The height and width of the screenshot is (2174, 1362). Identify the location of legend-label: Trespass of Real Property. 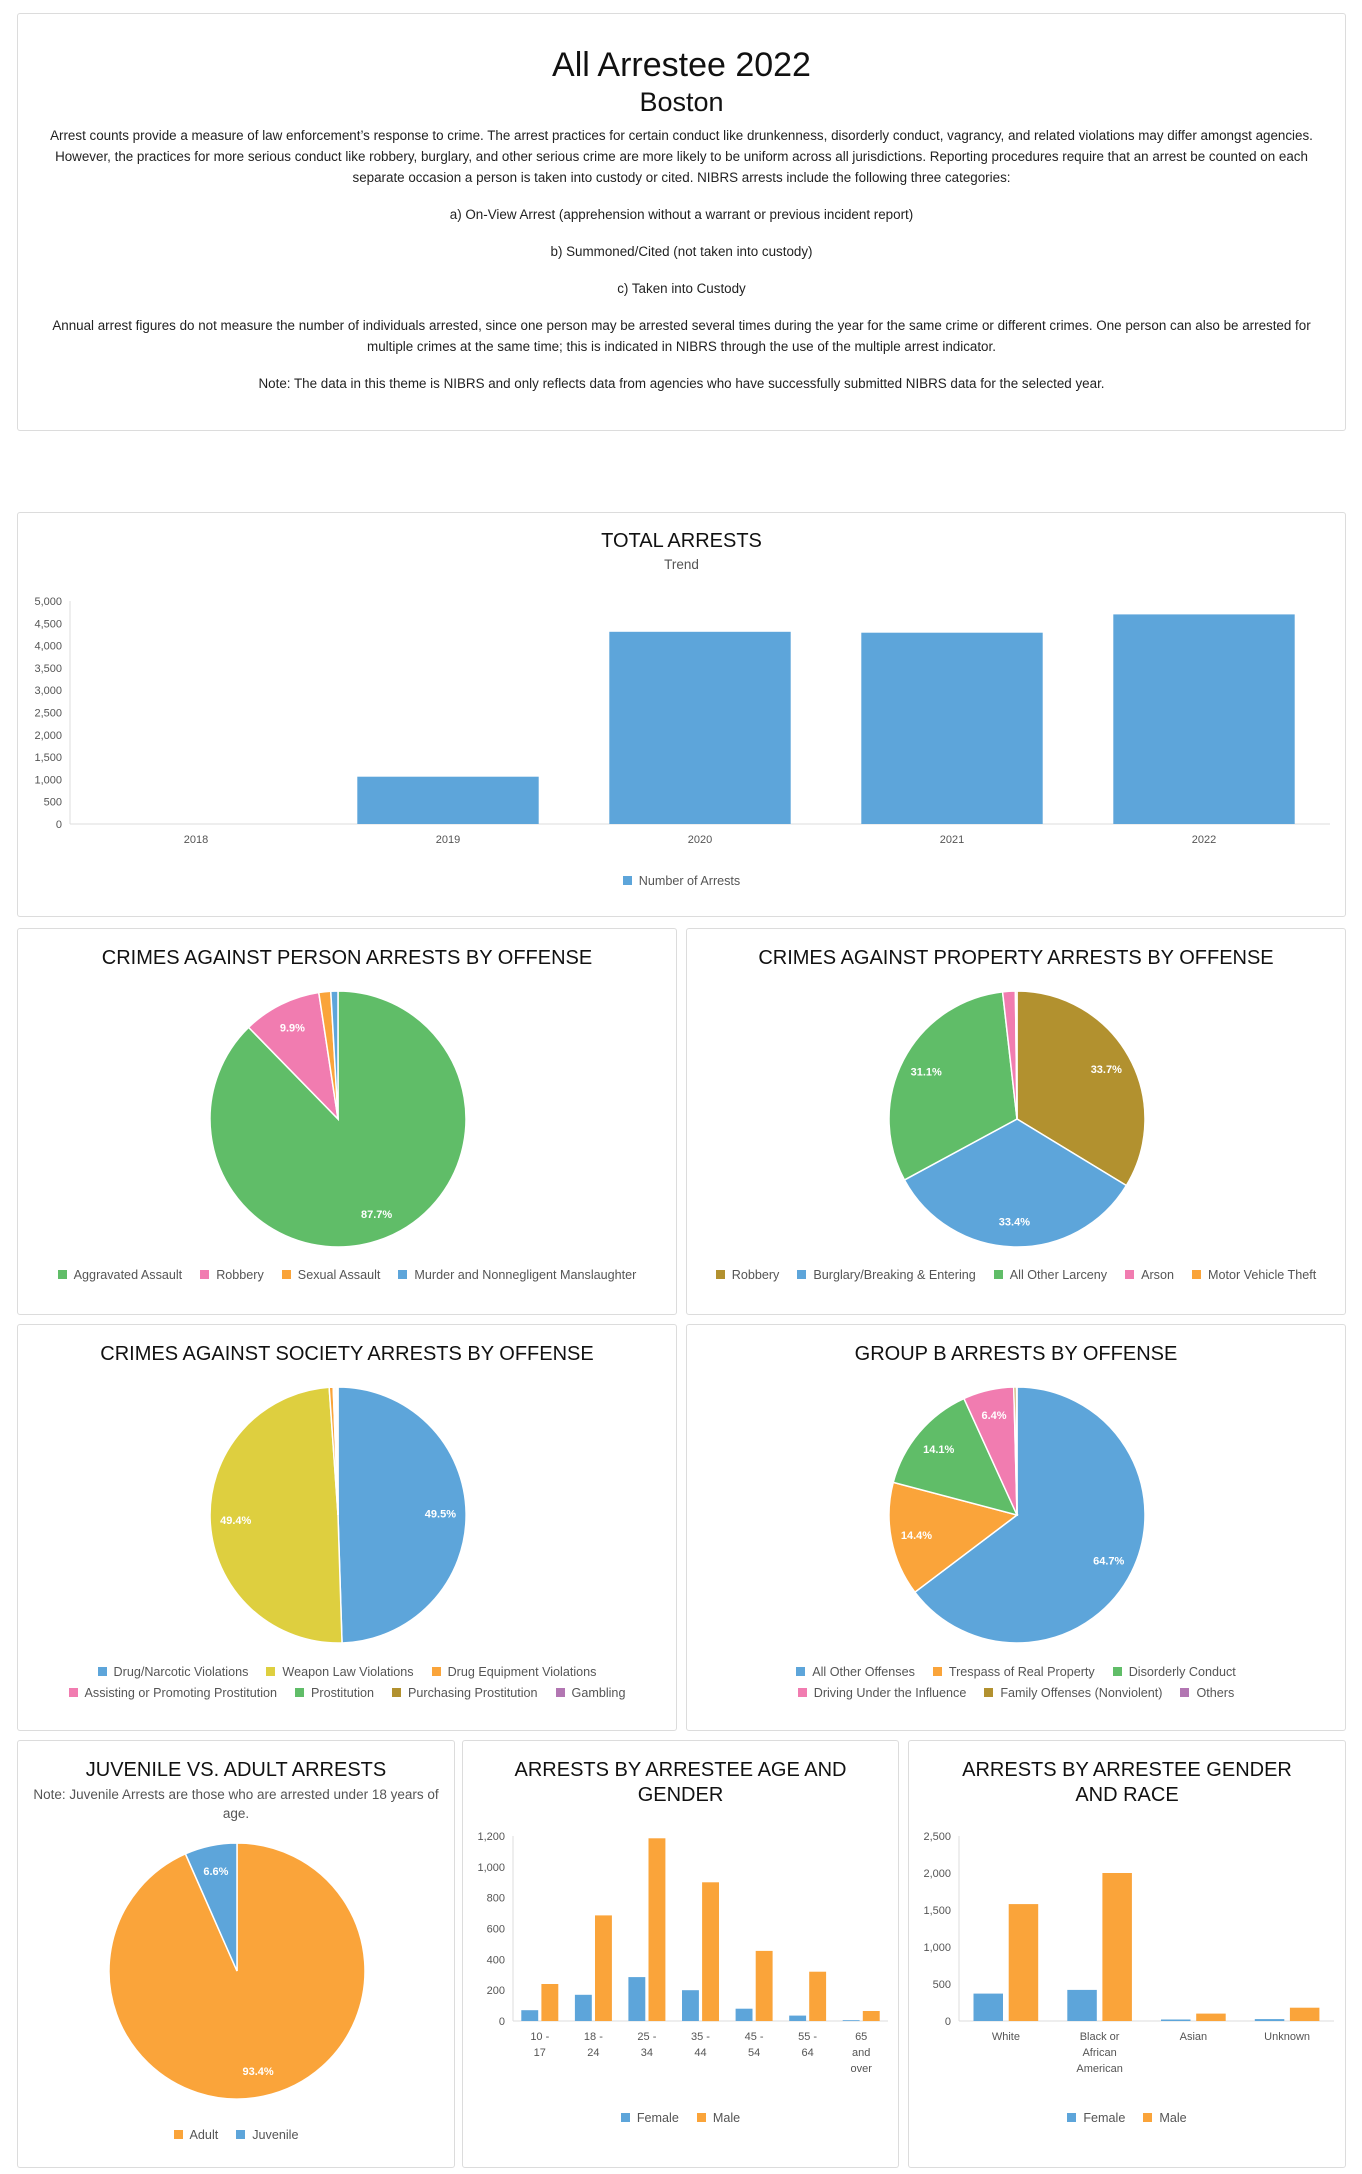
(1021, 1672).